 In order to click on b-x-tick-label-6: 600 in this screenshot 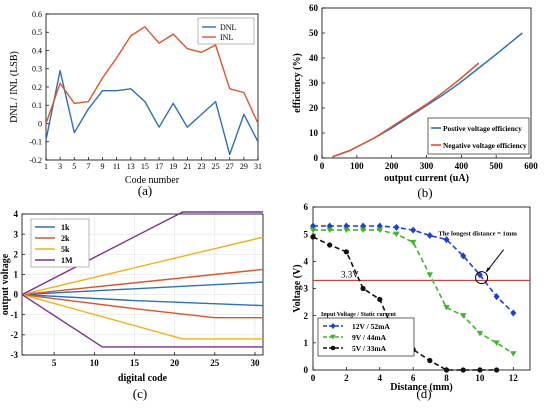, I will do `click(531, 166)`.